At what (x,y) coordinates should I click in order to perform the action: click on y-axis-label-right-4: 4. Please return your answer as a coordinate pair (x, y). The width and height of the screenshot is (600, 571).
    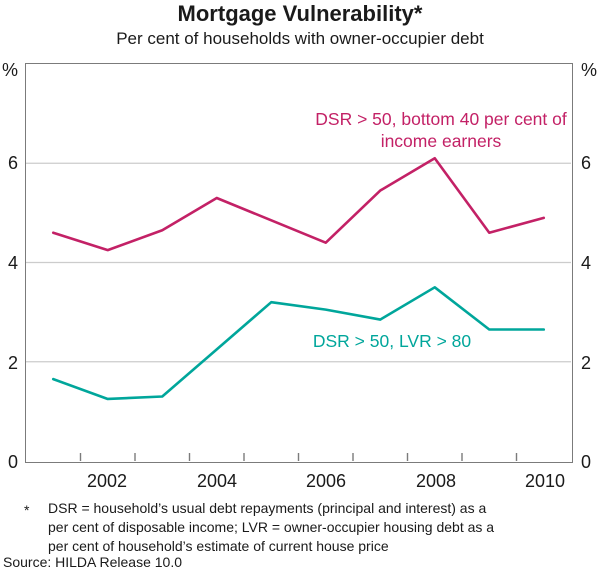
    Looking at the image, I should click on (586, 263).